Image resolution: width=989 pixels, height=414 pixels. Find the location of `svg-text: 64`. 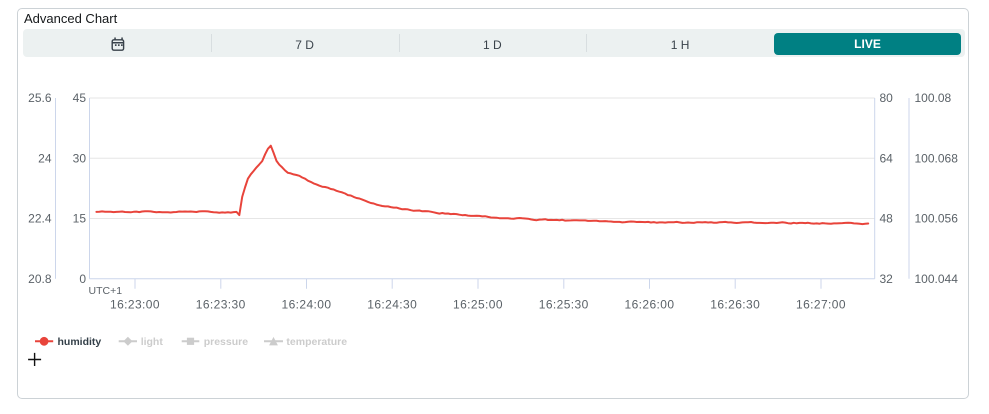

svg-text: 64 is located at coordinates (887, 158).